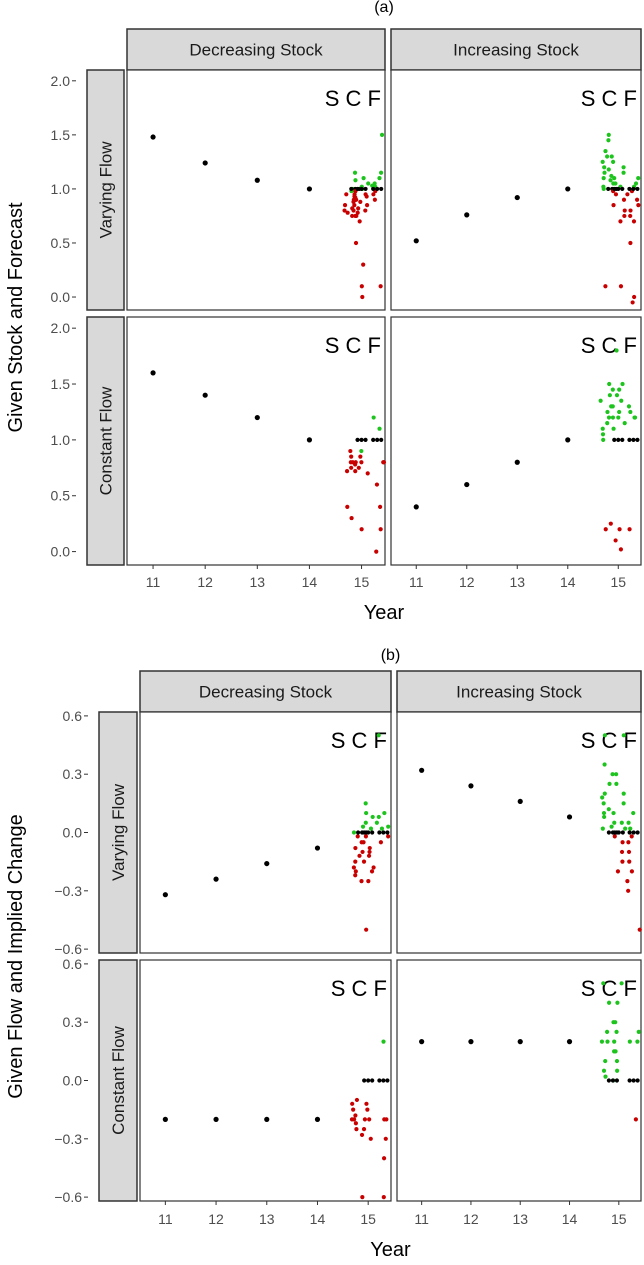  Describe the element at coordinates (106, 190) in the screenshot. I see `row-strip-label: Varying Flow` at that location.